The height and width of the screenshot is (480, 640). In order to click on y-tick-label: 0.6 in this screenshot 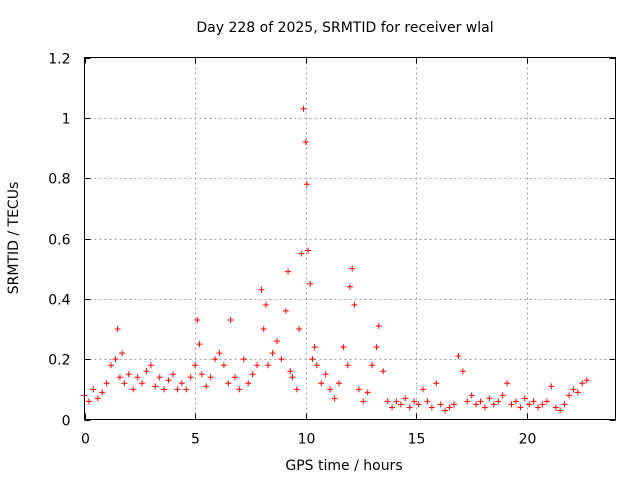, I will do `click(59, 241)`.